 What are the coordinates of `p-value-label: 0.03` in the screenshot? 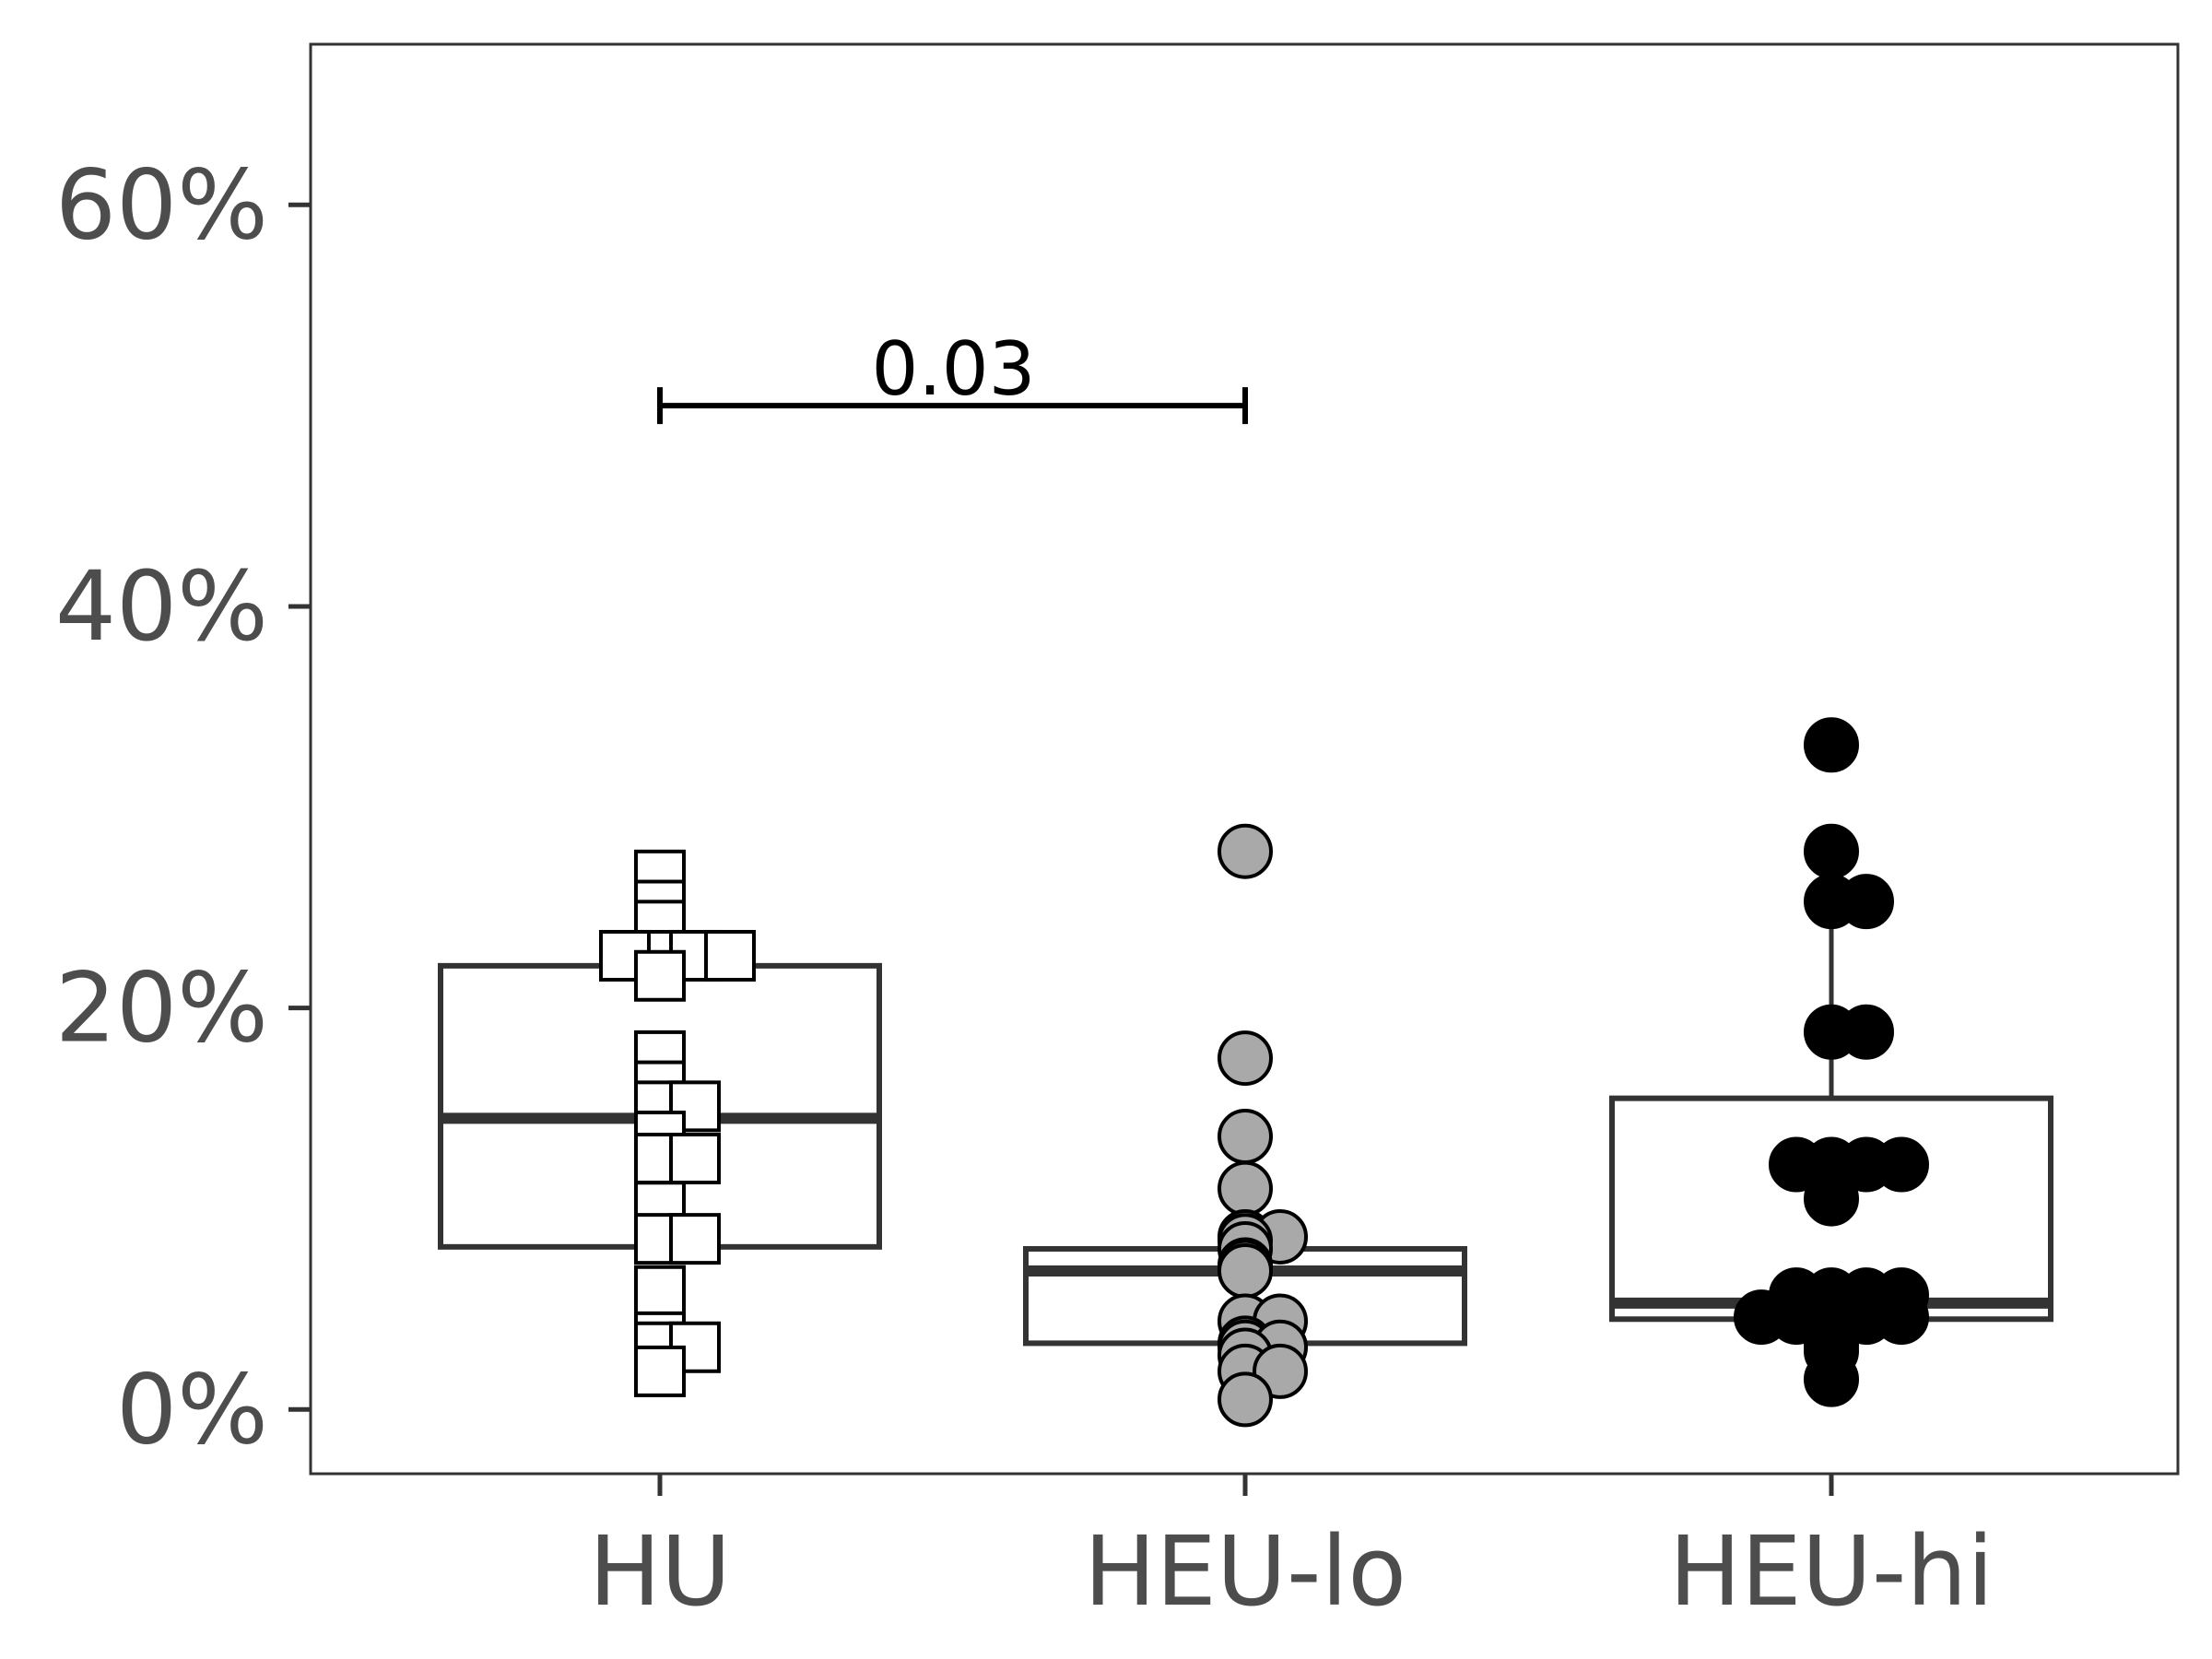 It's located at (953, 369).